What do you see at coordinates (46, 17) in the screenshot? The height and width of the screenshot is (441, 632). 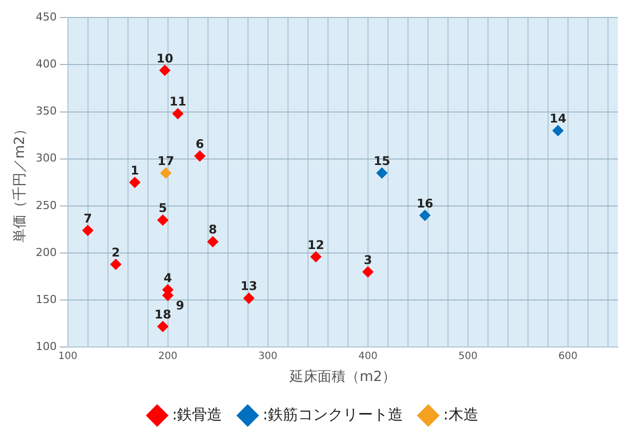 I see `y-tick-label: 450` at bounding box center [46, 17].